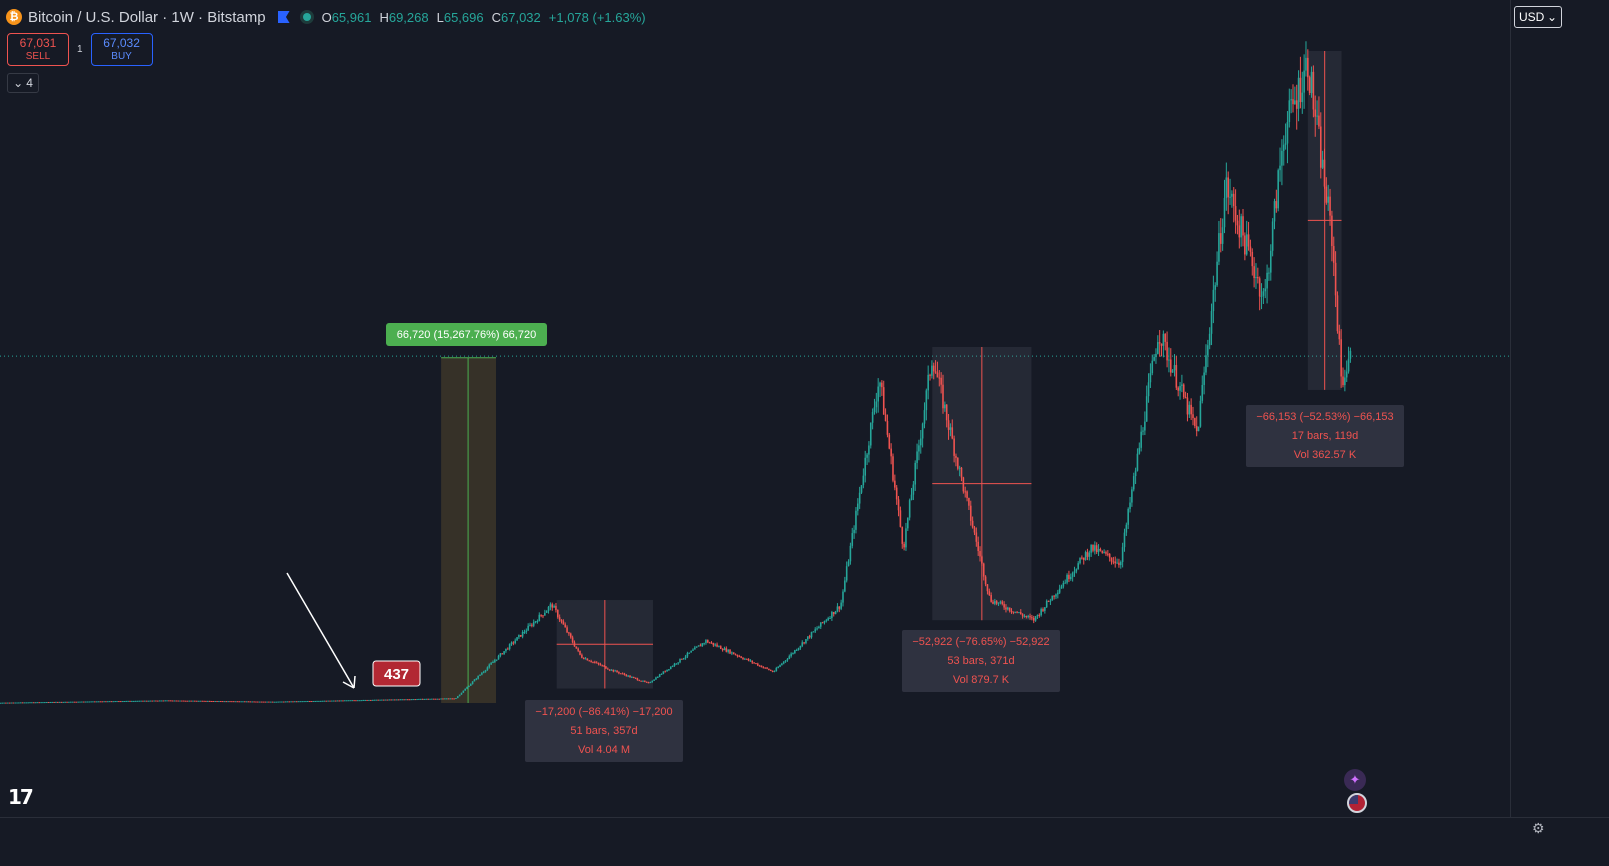 The width and height of the screenshot is (1609, 866). What do you see at coordinates (1559, 408) in the screenshot?
I see `price-axis` at bounding box center [1559, 408].